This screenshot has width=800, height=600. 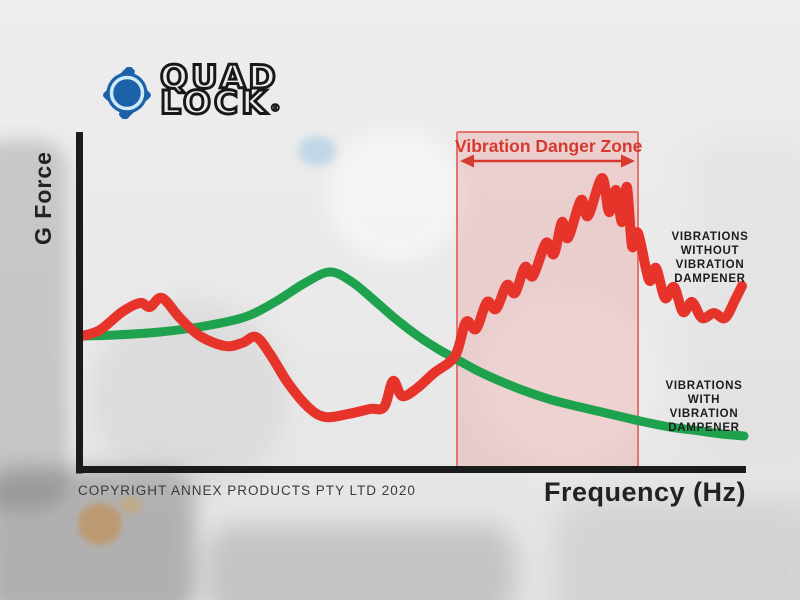 I want to click on quad-lock-logo: QUAD LOCK®, so click(x=192, y=91).